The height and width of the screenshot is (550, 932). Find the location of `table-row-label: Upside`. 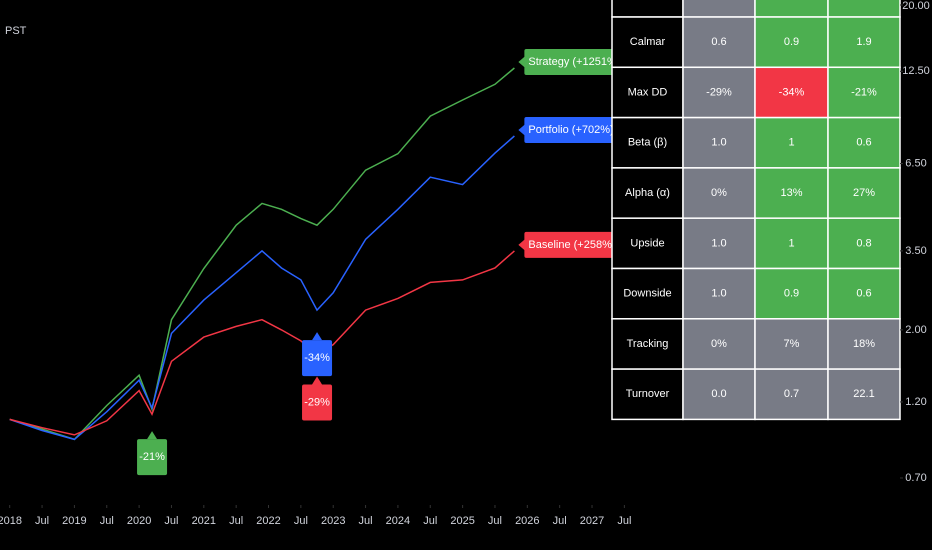

table-row-label: Upside is located at coordinates (647, 243).